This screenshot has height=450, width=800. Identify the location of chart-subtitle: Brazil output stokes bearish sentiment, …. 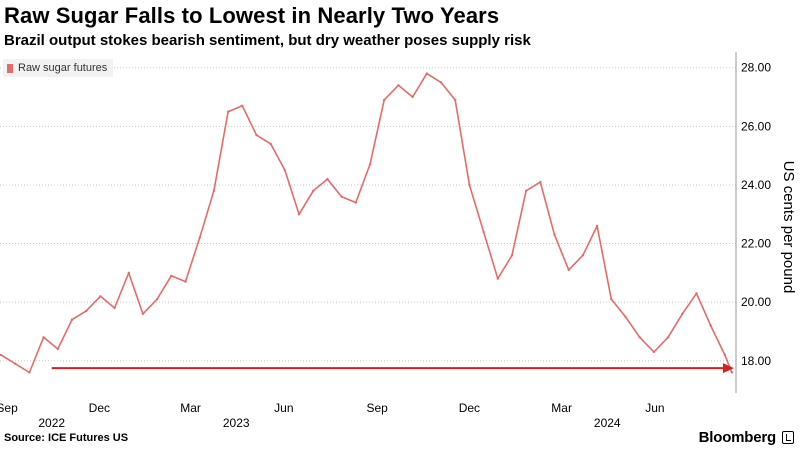
(267, 40).